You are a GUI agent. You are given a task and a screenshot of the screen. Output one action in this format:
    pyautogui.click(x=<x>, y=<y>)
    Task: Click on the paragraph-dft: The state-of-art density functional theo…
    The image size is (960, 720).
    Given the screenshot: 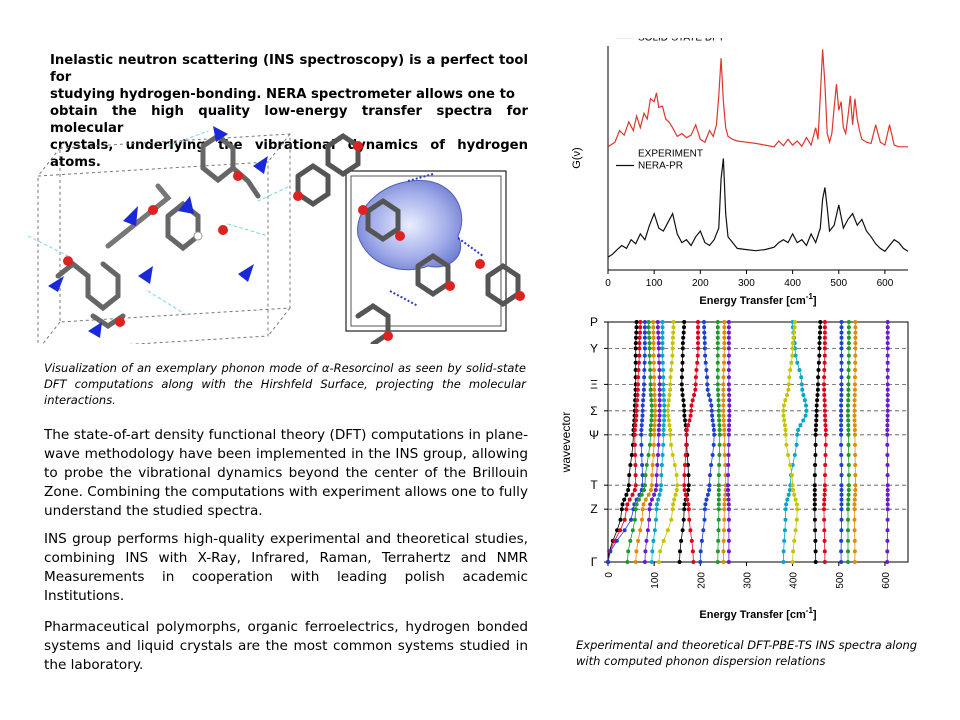 What is the action you would take?
    pyautogui.click(x=286, y=473)
    